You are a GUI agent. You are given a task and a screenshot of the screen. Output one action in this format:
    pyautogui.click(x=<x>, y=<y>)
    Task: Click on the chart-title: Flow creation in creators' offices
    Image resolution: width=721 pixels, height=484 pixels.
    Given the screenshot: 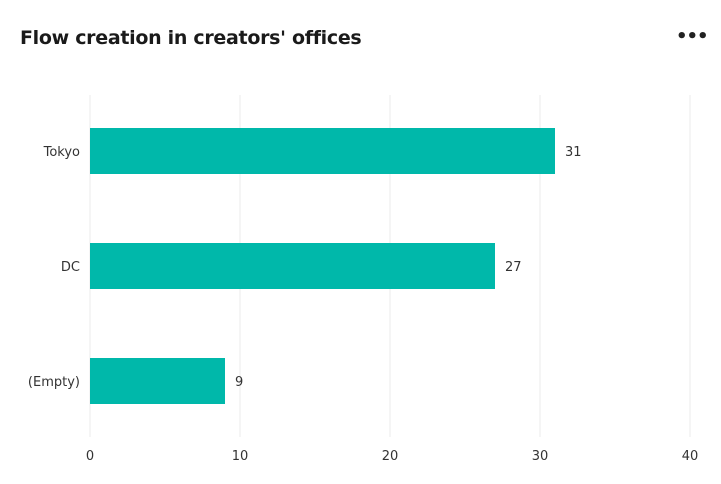 What is the action you would take?
    pyautogui.click(x=191, y=38)
    